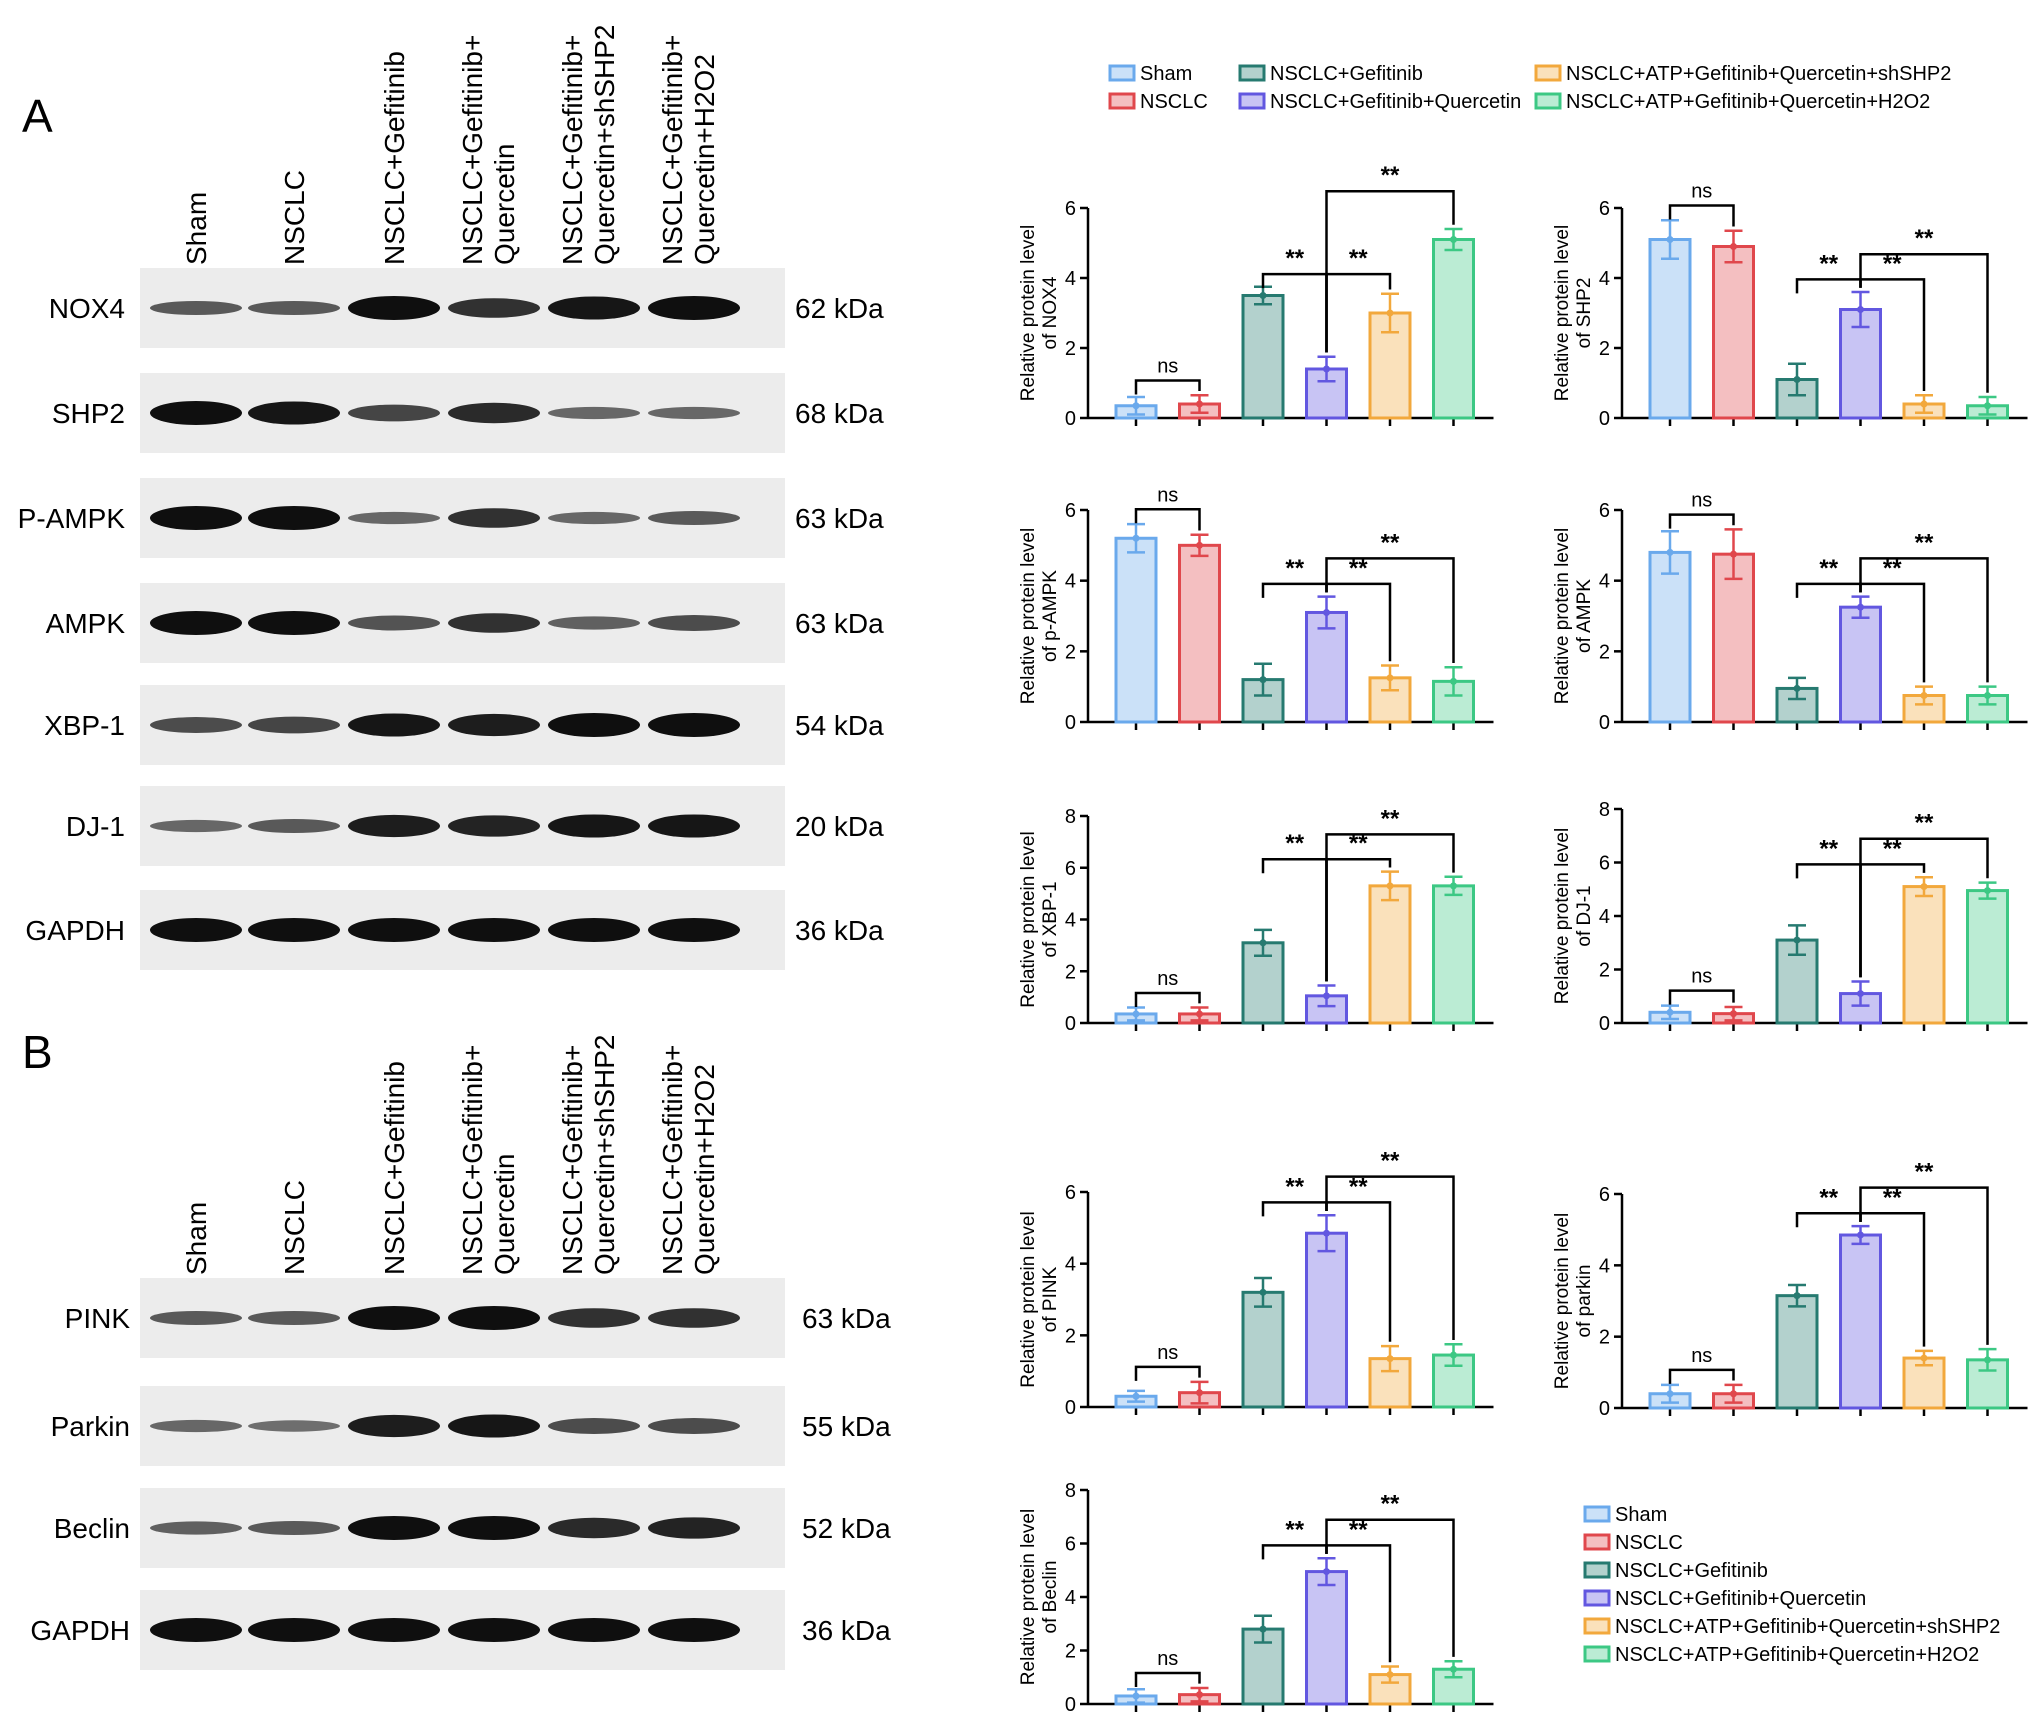  What do you see at coordinates (95, 826) in the screenshot?
I see `protein-label-dj-1: DJ-1` at bounding box center [95, 826].